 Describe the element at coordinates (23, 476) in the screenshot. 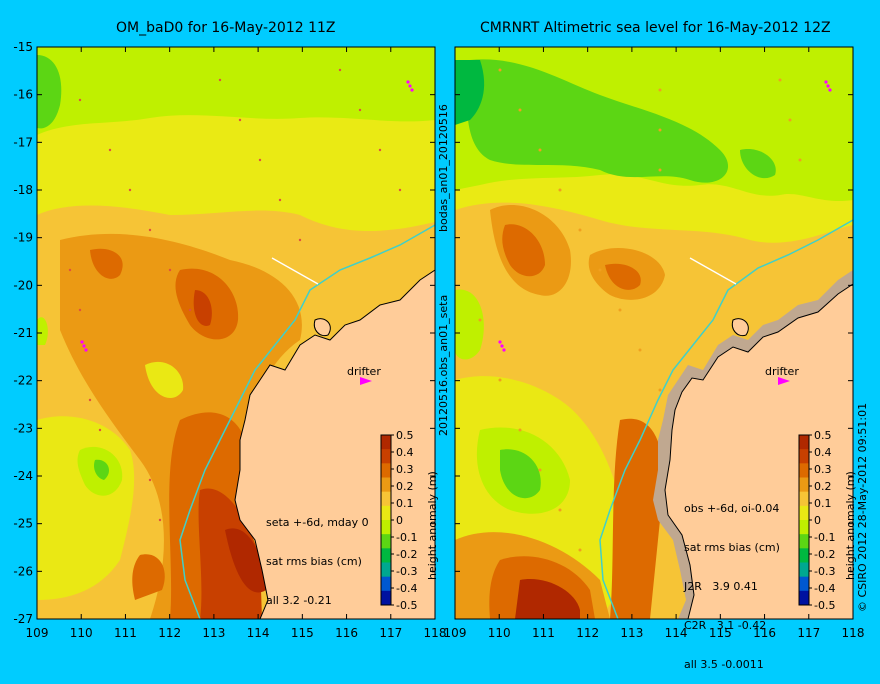

I see `y-tick-label: -24` at that location.